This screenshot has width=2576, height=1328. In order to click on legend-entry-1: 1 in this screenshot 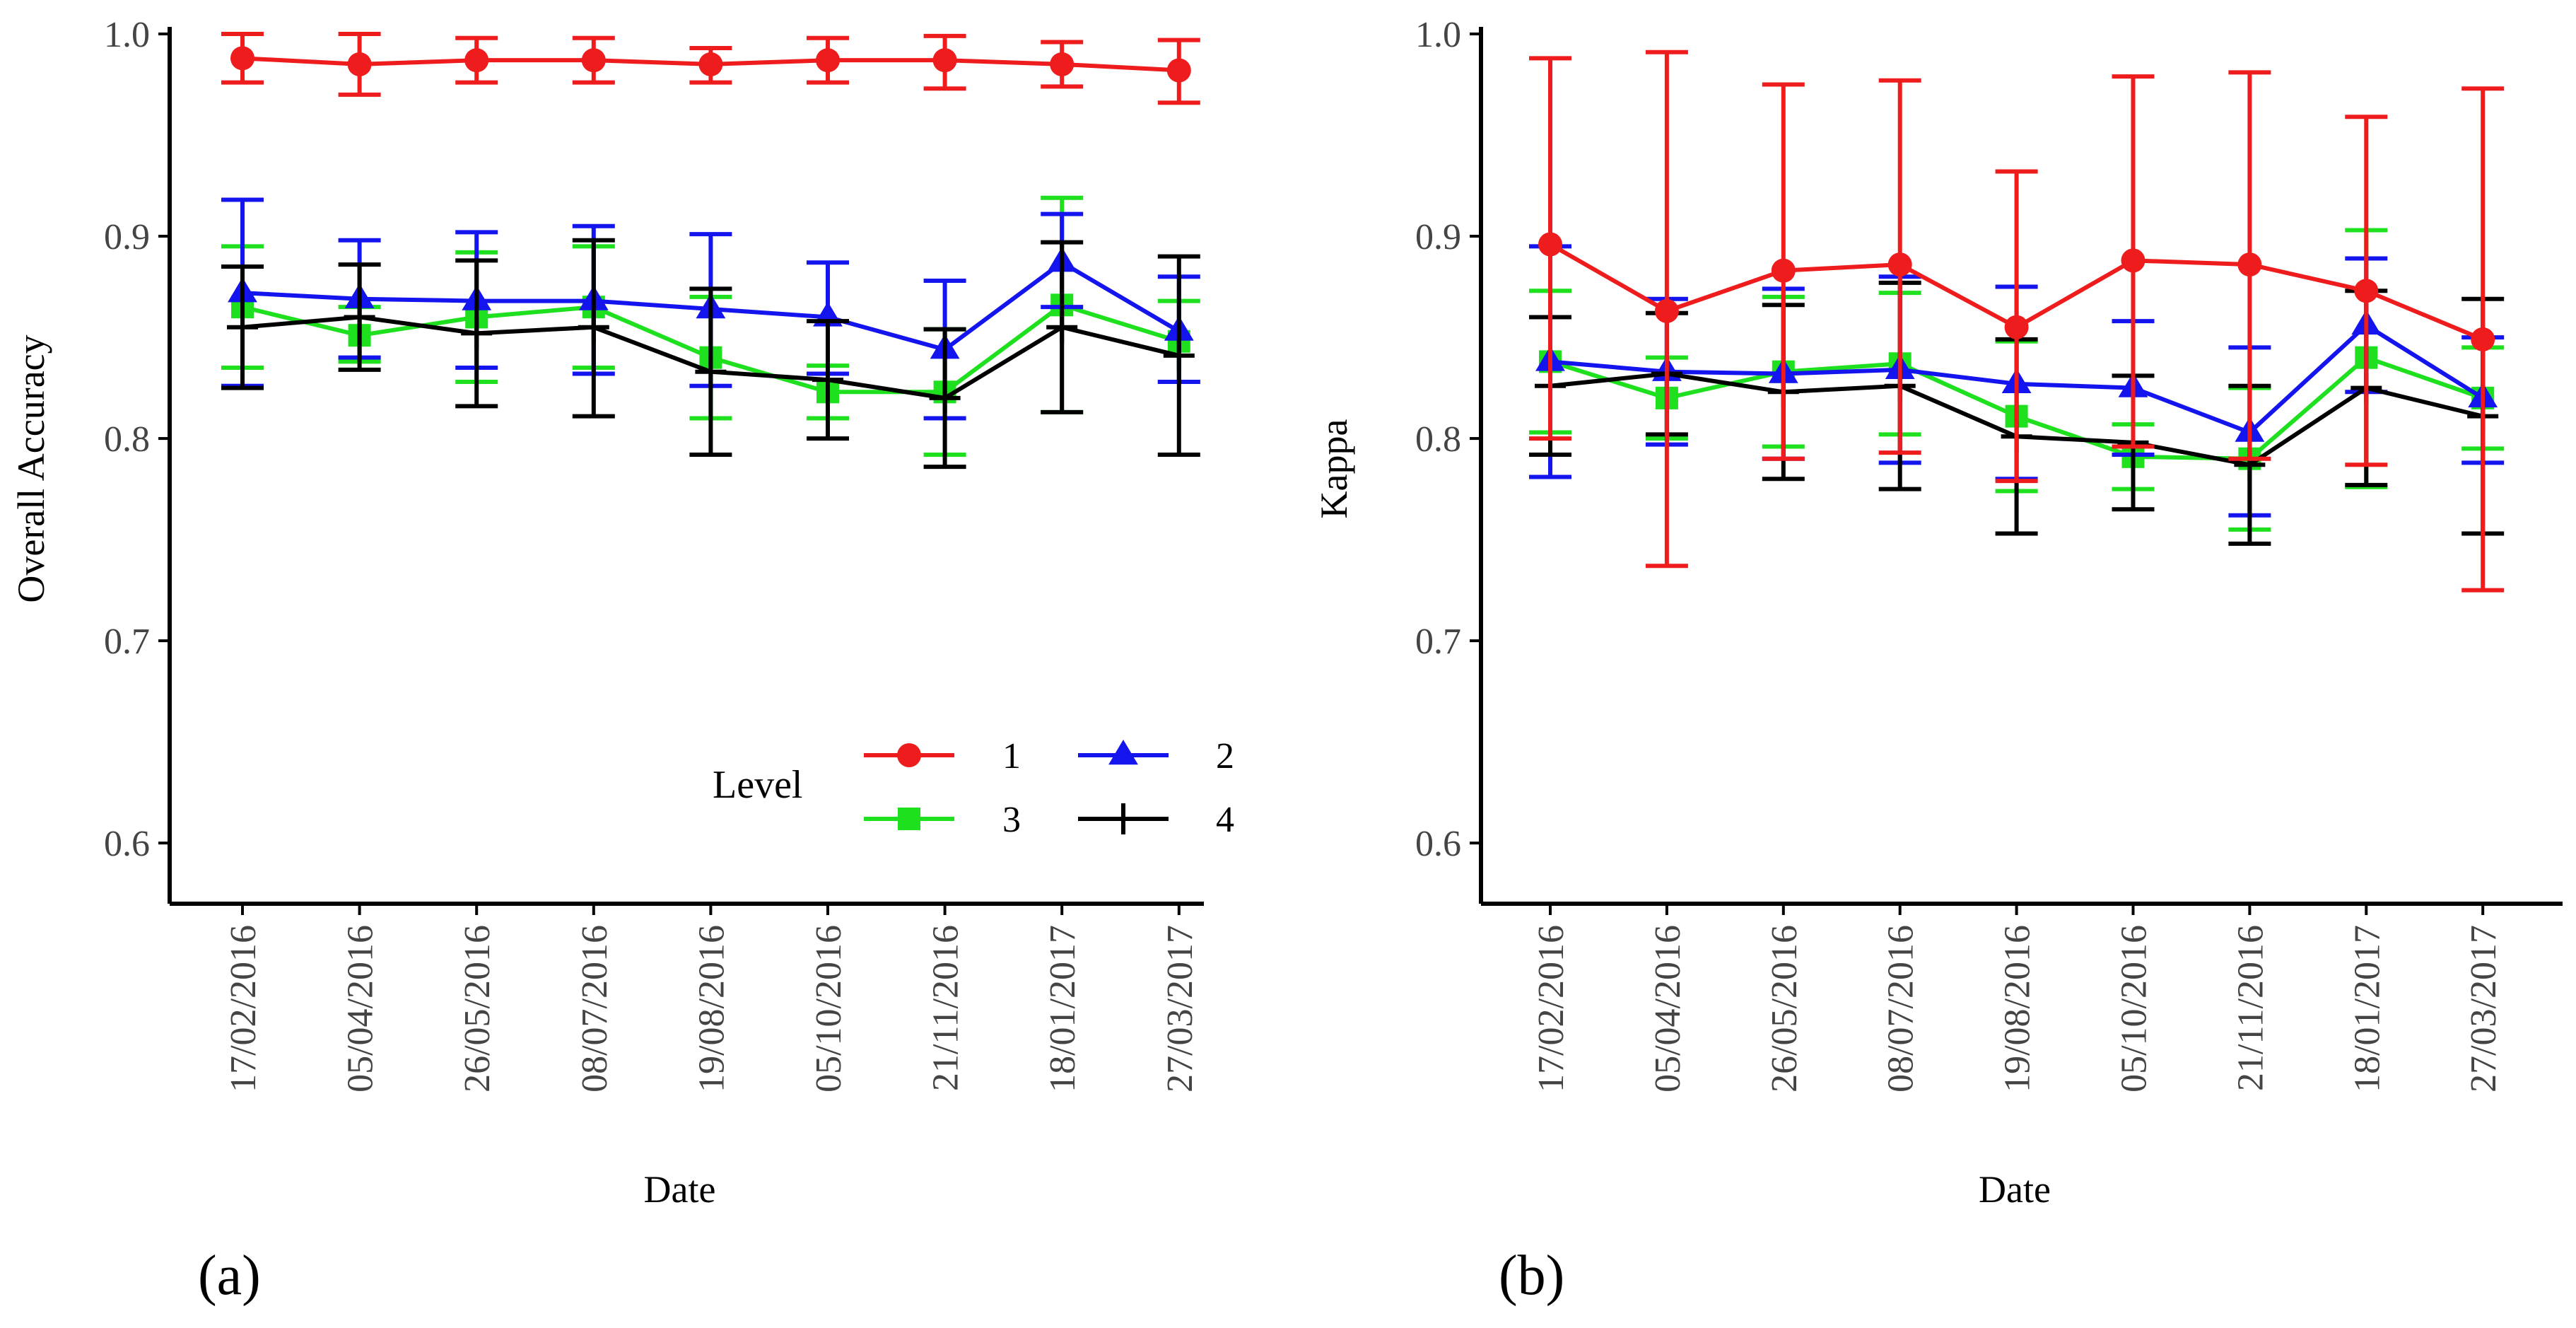, I will do `click(943, 756)`.